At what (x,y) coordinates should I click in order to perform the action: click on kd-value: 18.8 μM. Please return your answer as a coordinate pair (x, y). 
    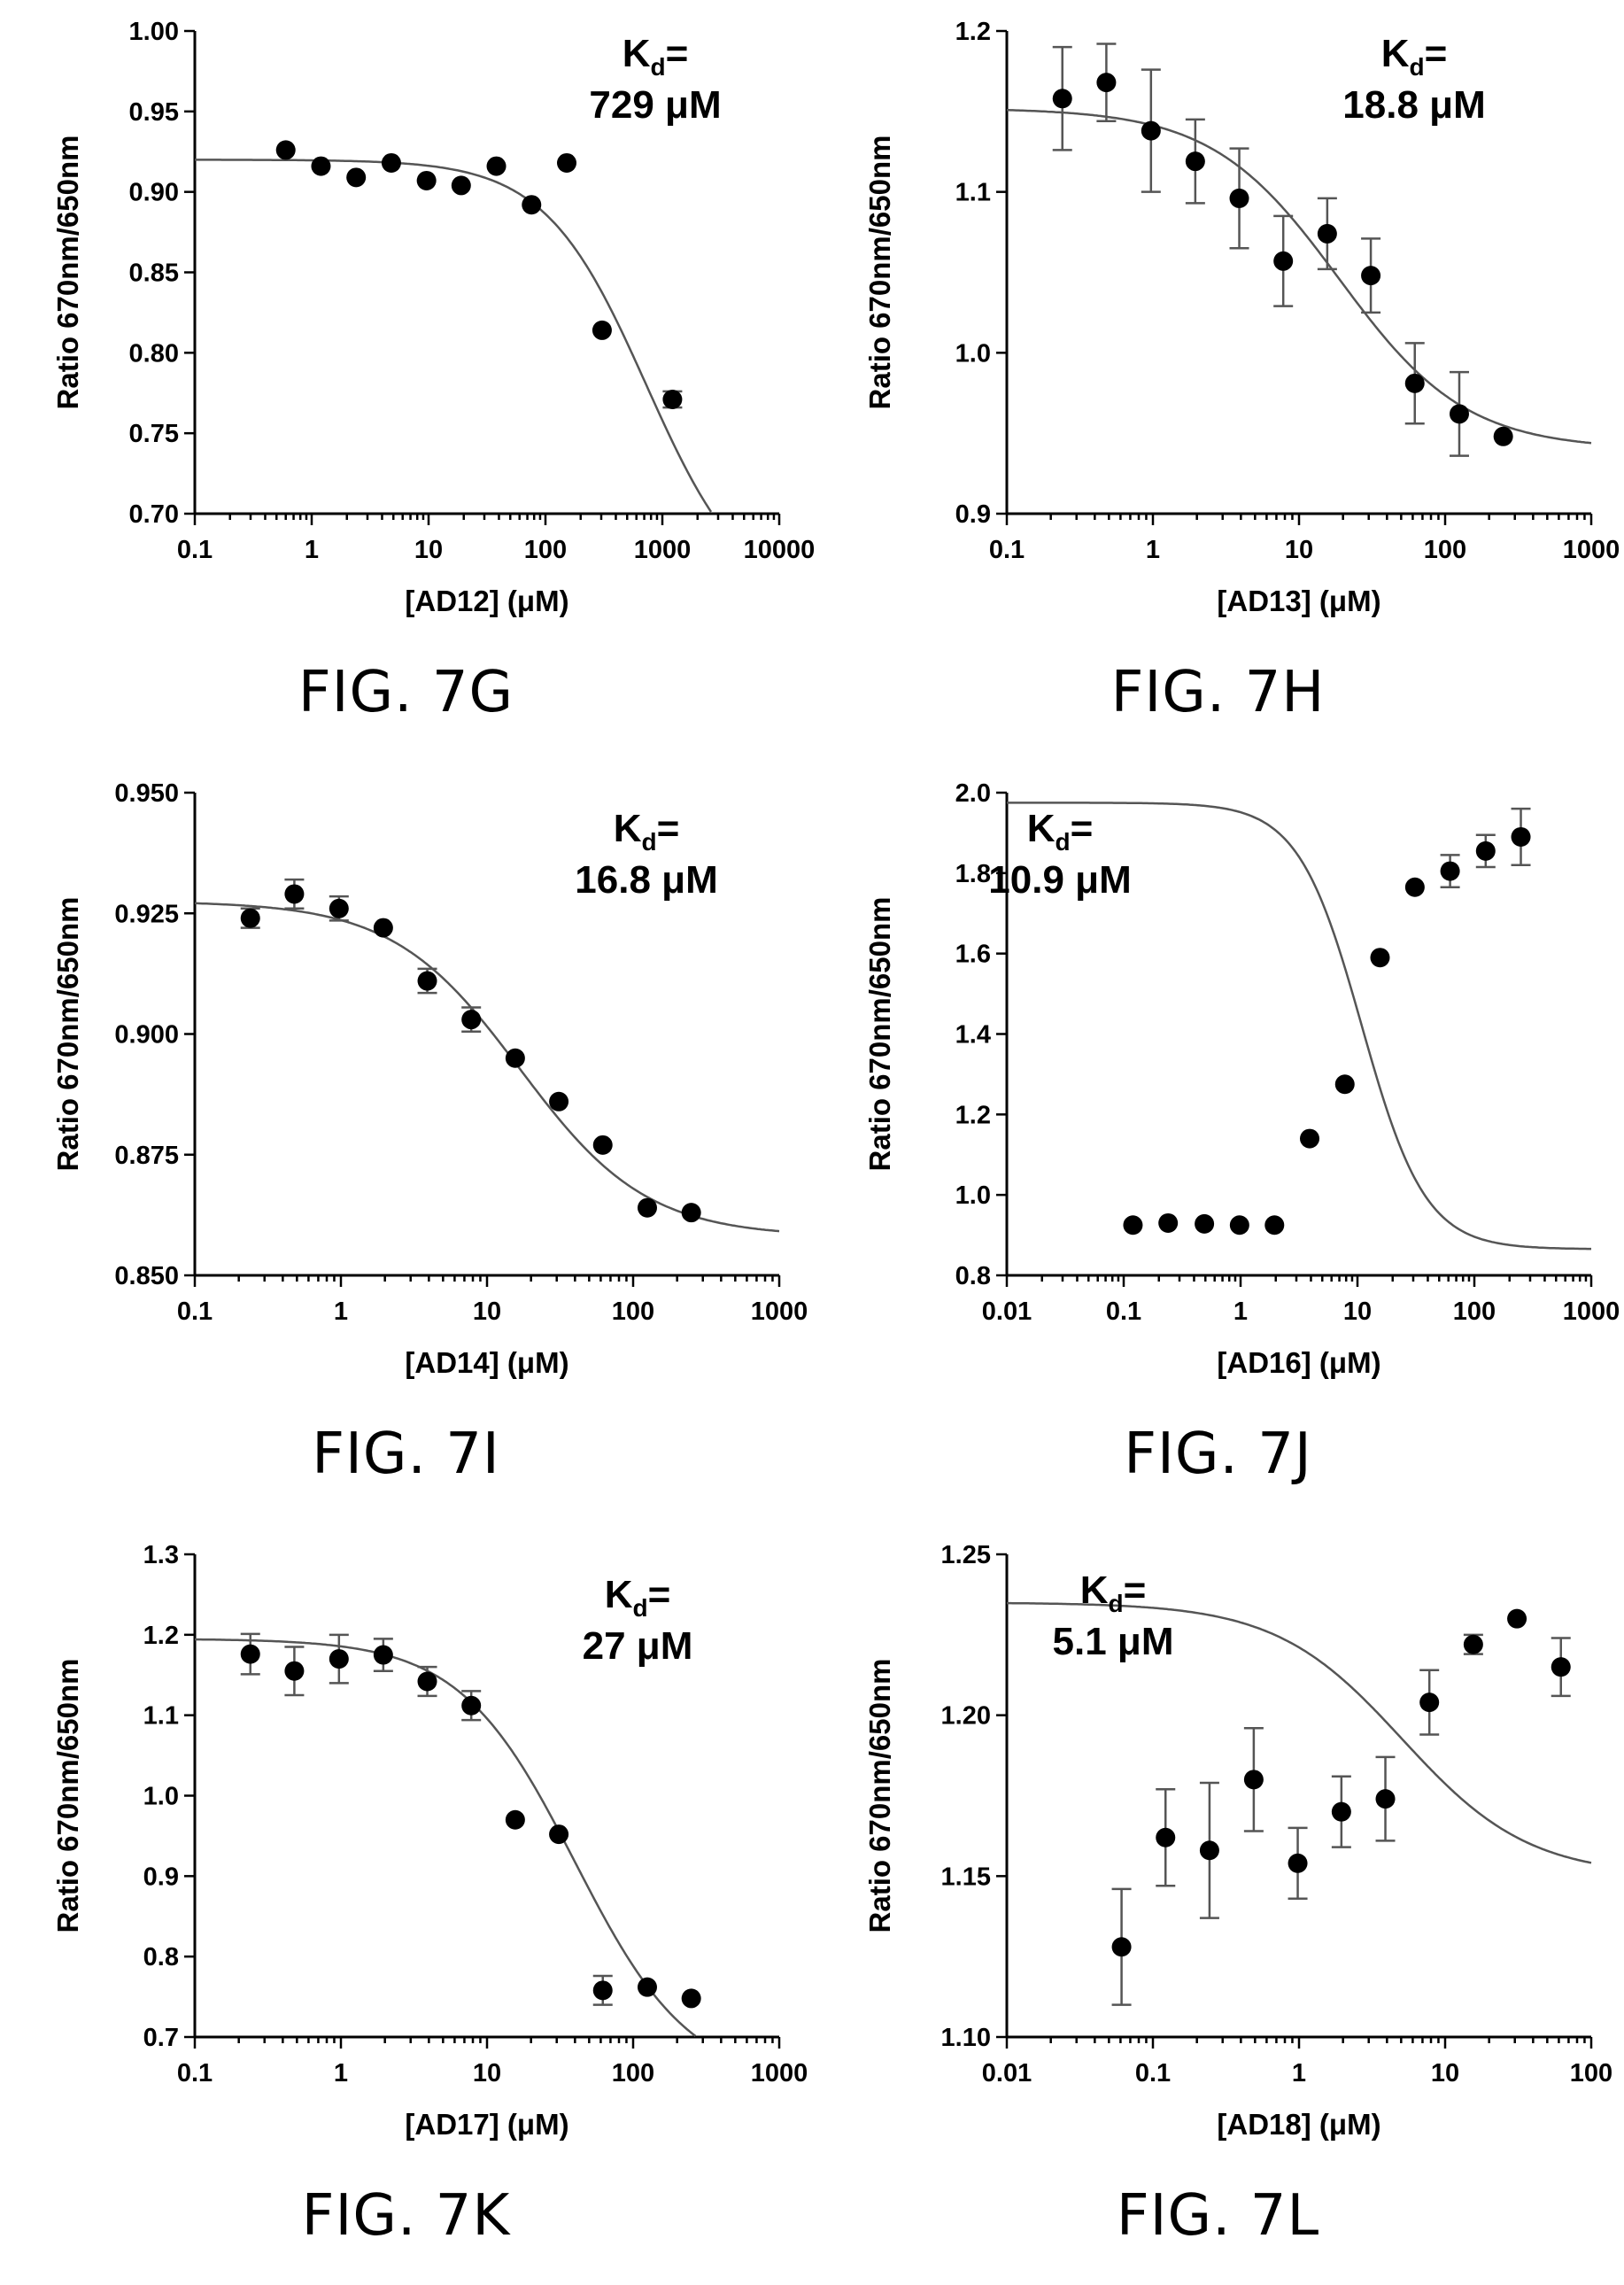
    Looking at the image, I should click on (1414, 105).